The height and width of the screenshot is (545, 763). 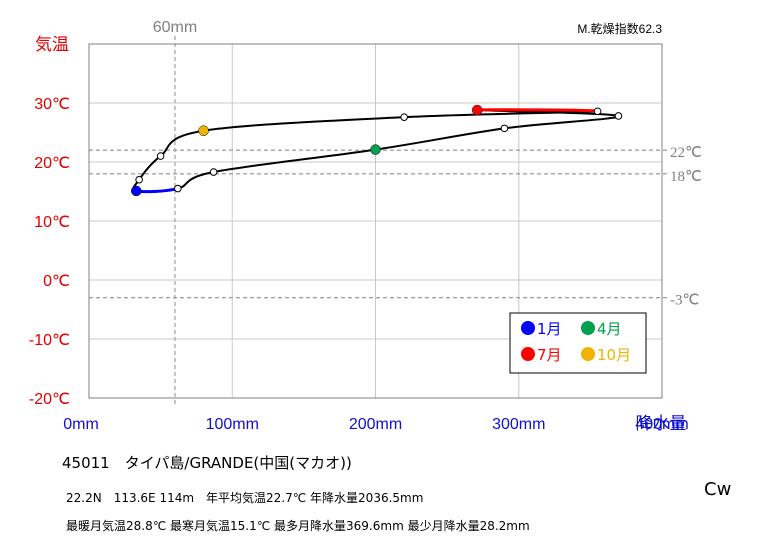 I want to click on x-tick-label: 400mm, so click(x=661, y=424).